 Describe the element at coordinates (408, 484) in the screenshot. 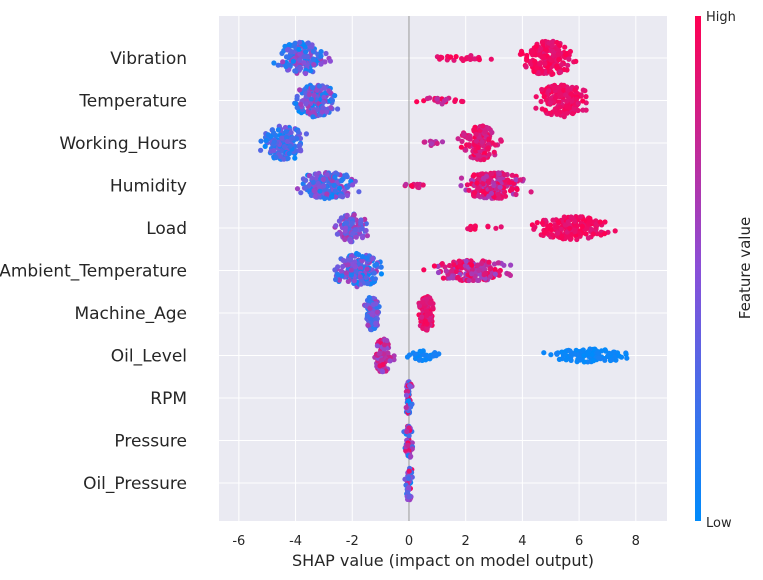

I see `feature-points-Oil_Pressure` at that location.